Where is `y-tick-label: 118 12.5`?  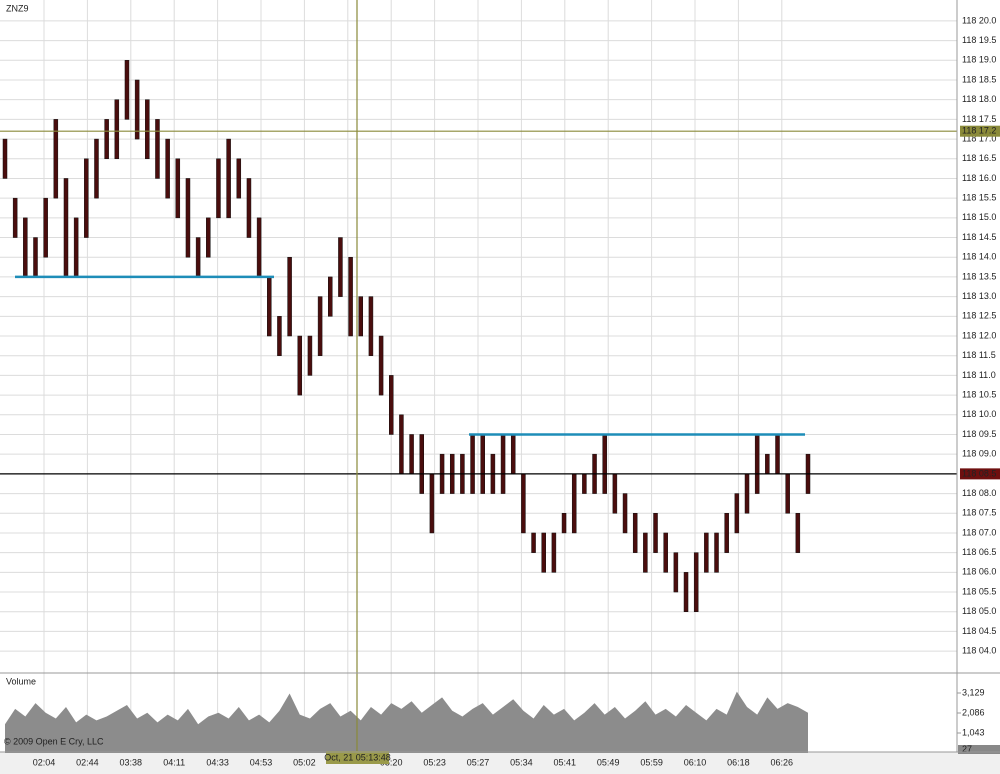 y-tick-label: 118 12.5 is located at coordinates (979, 316).